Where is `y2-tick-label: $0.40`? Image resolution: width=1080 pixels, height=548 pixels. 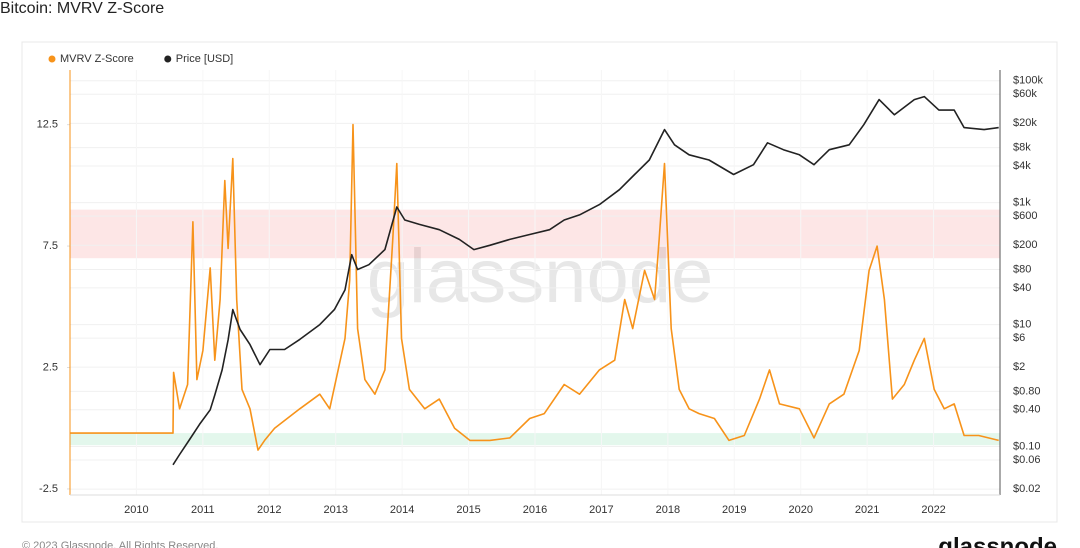
y2-tick-label: $0.40 is located at coordinates (1027, 410).